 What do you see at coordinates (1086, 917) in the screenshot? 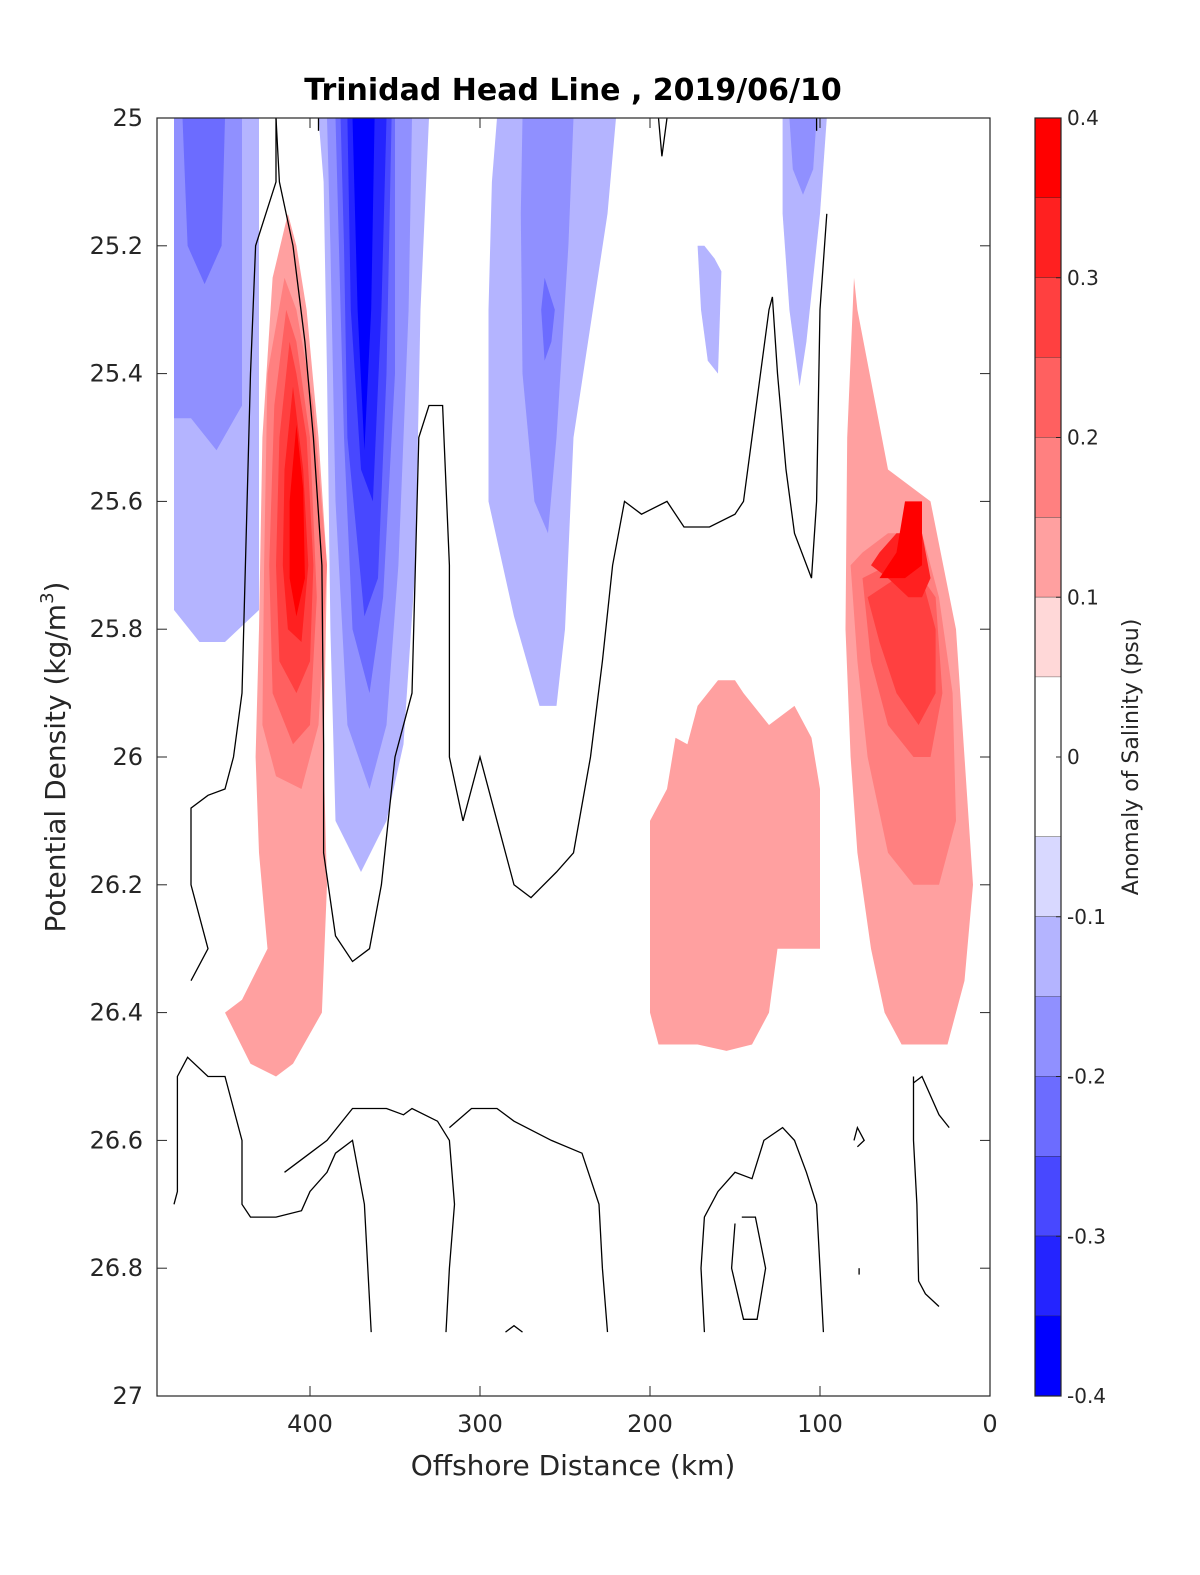
I see `colorbar-tick-label-5: -0.1` at bounding box center [1086, 917].